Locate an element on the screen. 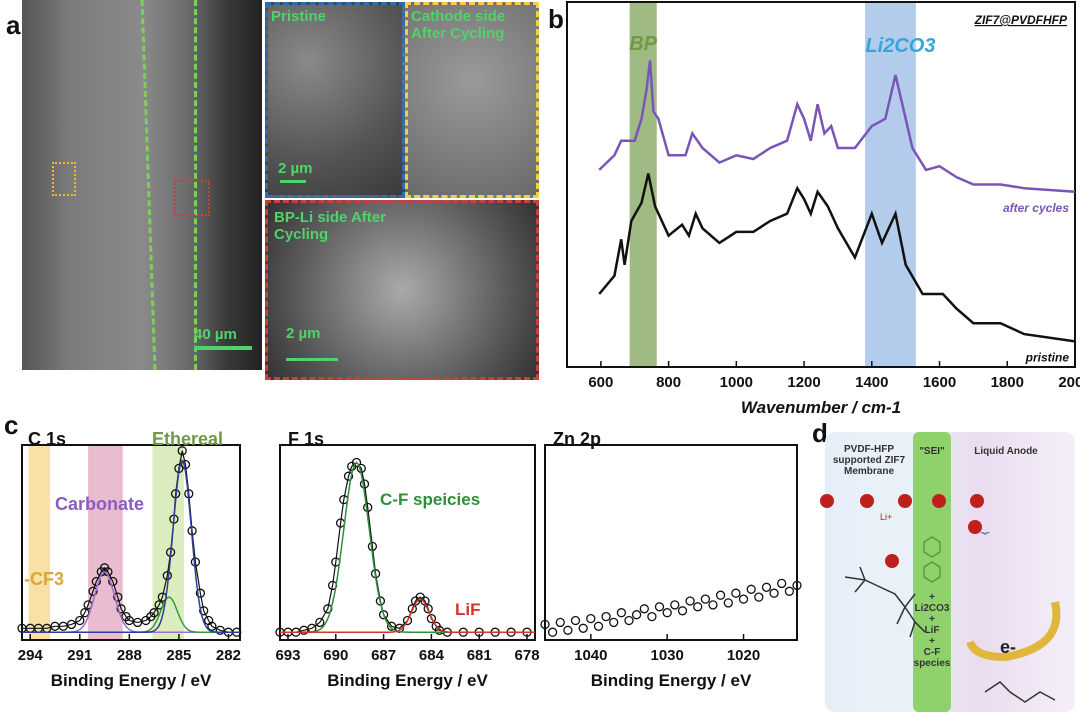 This screenshot has width=1080, height=724. sem-cross-section-image: 40 µm is located at coordinates (142, 185).